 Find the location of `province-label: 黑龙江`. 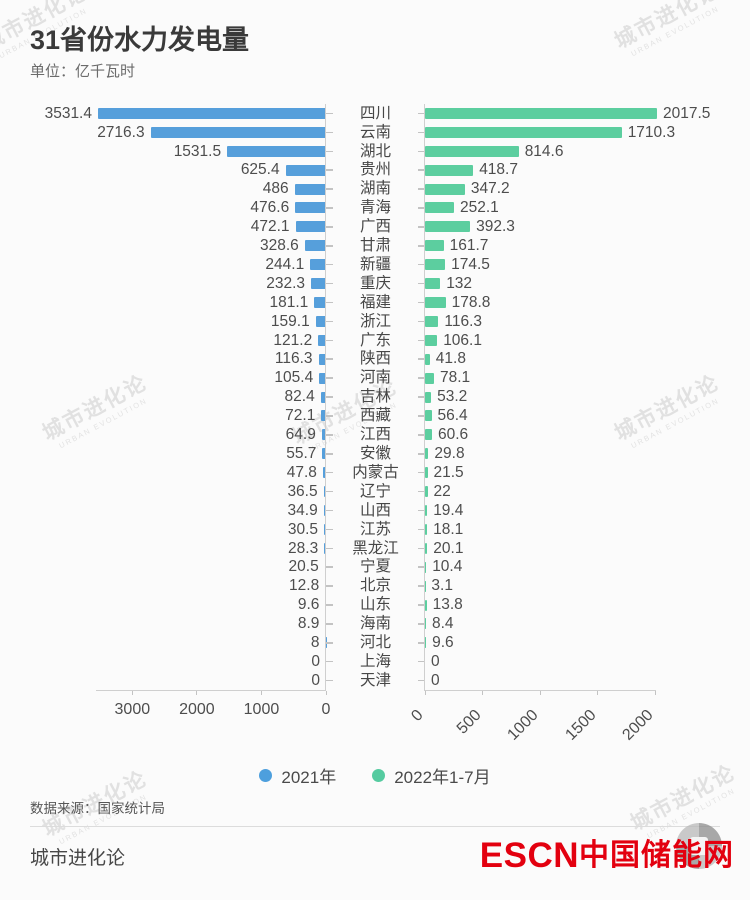

province-label: 黑龙江 is located at coordinates (375, 548).